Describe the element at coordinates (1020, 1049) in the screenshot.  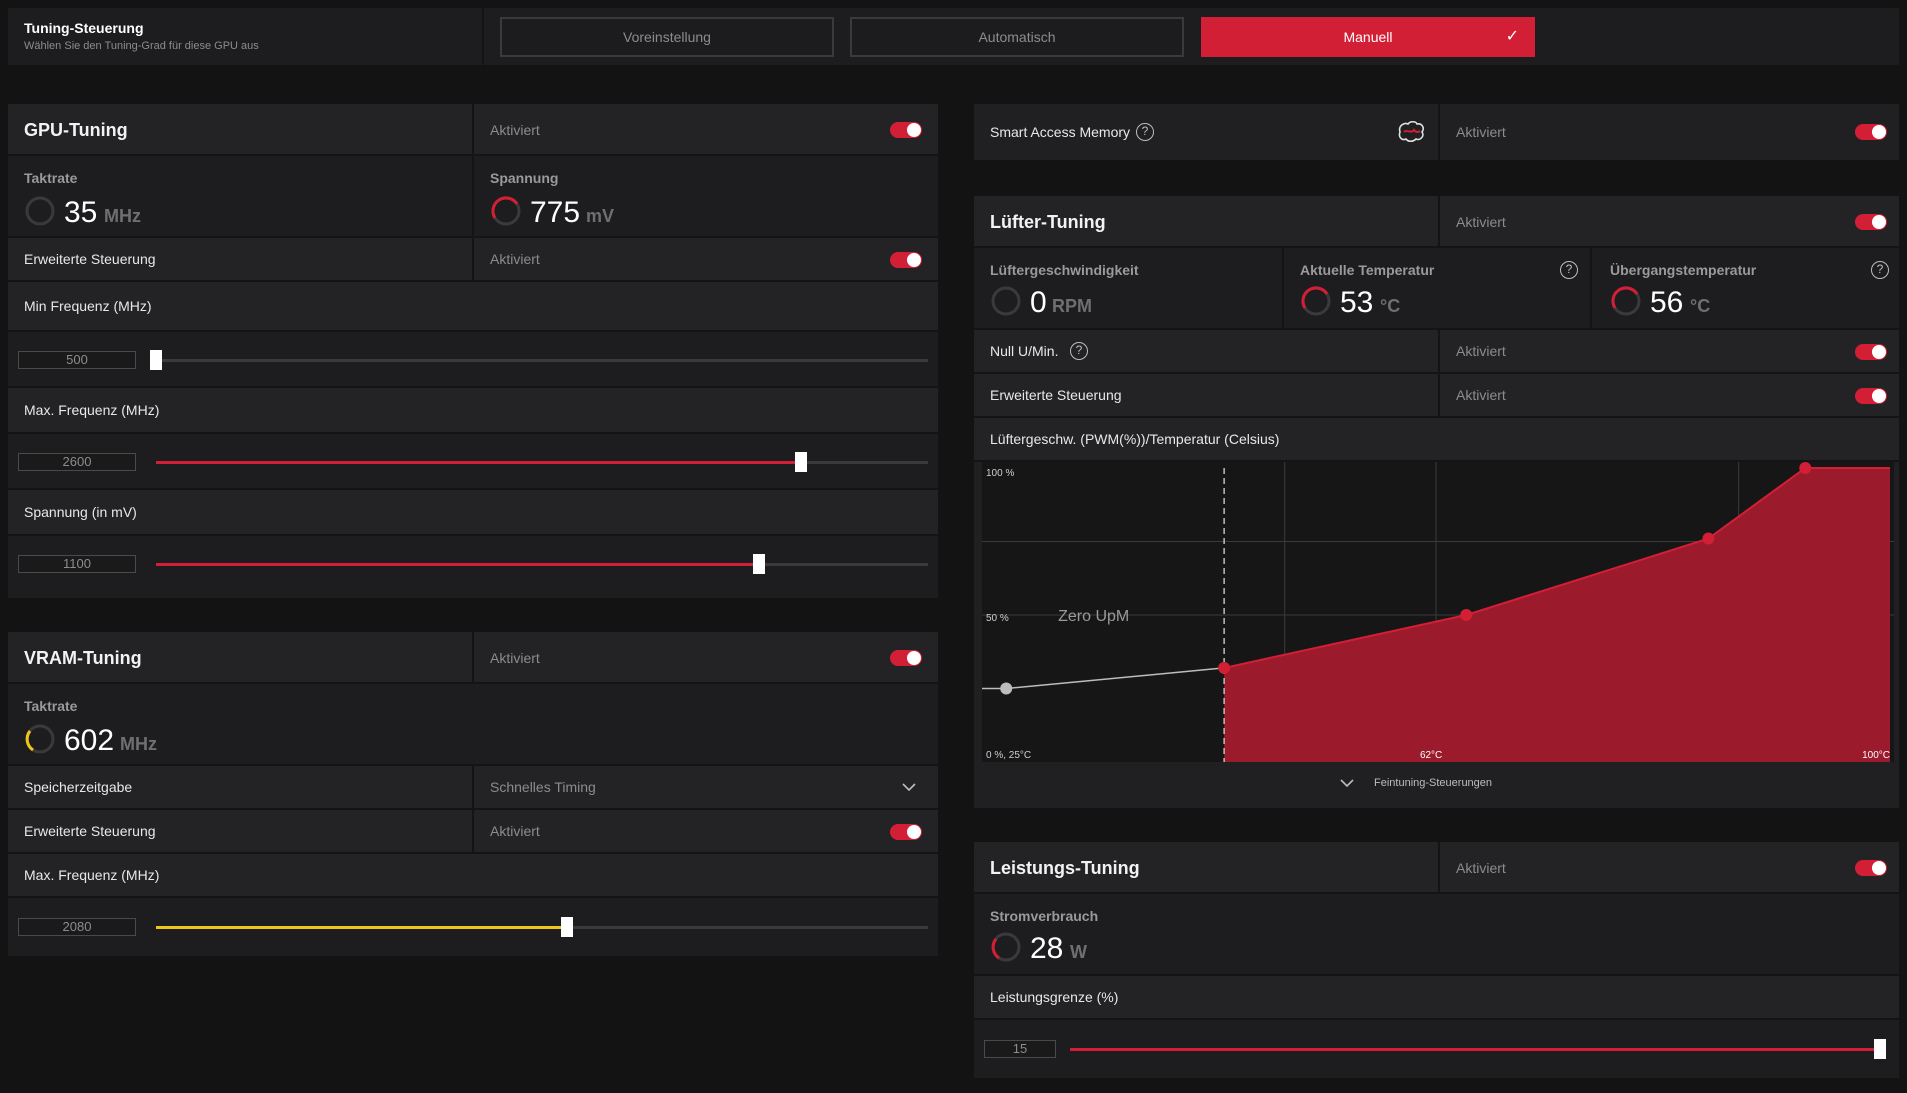
I see `power-limit-input: 15` at that location.